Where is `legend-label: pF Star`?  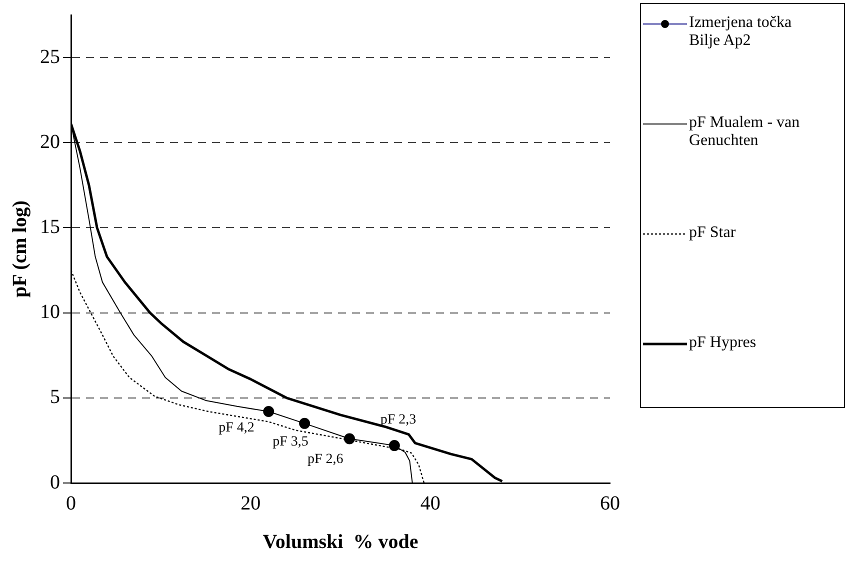 legend-label: pF Star is located at coordinates (713, 233).